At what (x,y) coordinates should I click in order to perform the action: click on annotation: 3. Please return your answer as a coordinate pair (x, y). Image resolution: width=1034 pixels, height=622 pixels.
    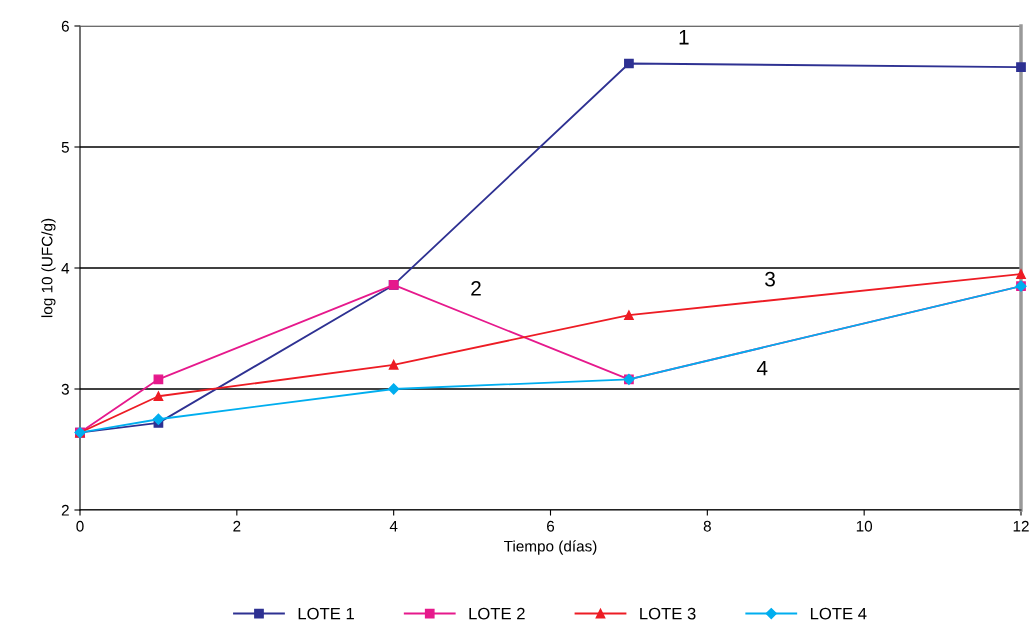
    Looking at the image, I should click on (770, 279).